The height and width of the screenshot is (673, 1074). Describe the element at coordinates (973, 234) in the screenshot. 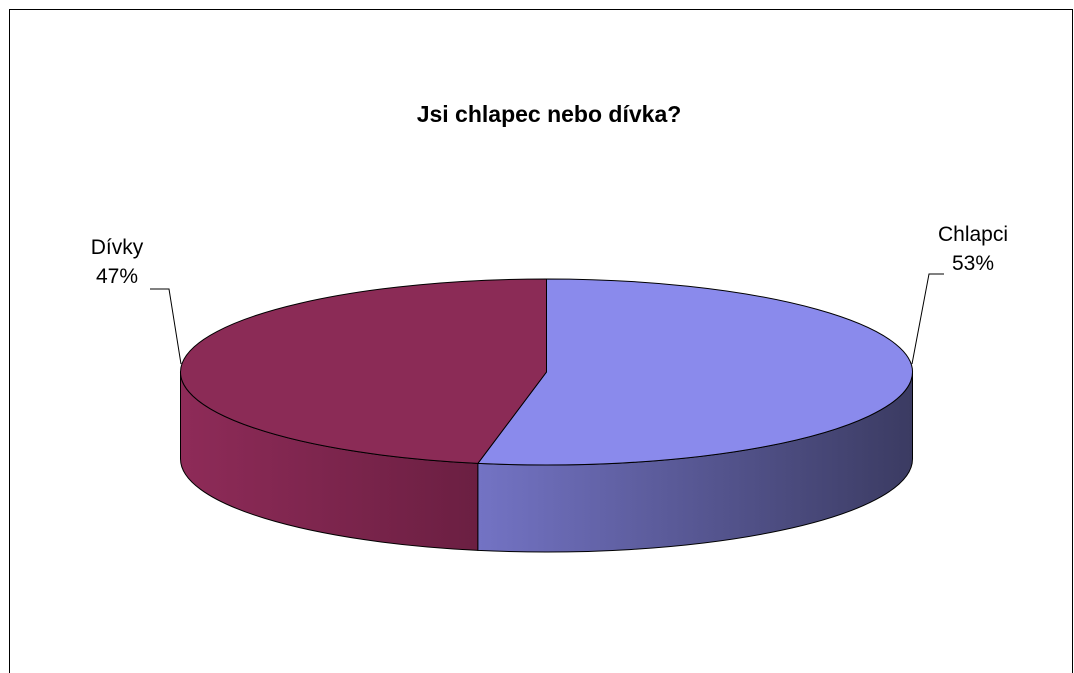

I see `data-label-chlapci-name: Chlapci` at that location.